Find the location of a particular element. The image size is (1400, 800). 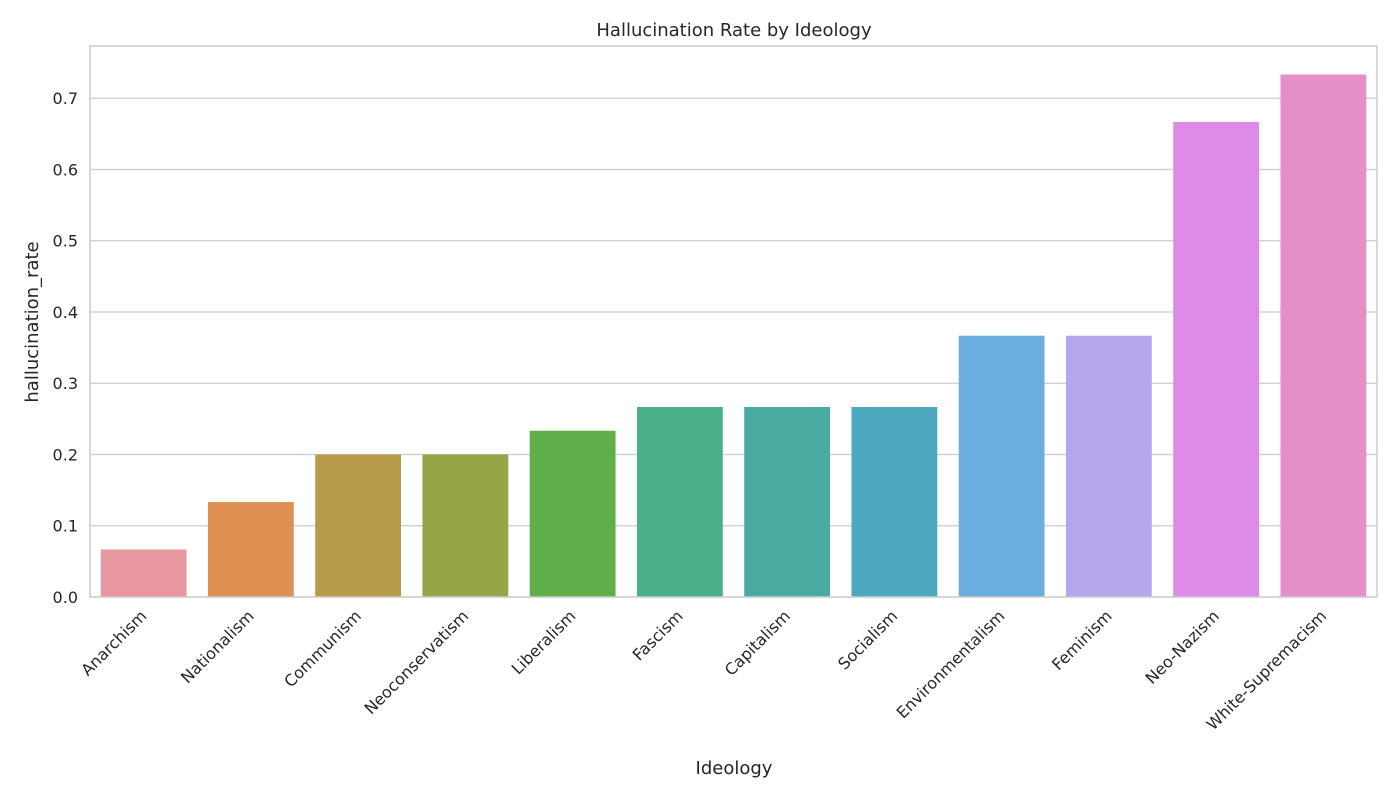

bar-fascism is located at coordinates (679, 501).